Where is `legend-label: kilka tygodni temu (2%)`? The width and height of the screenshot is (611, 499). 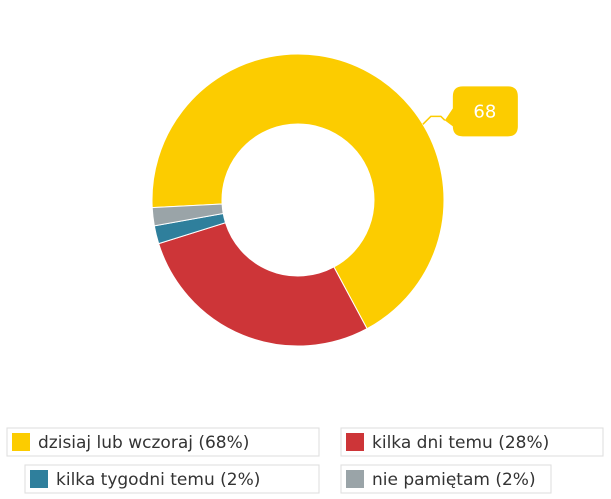
legend-label: kilka tygodni temu (2%) is located at coordinates (158, 480).